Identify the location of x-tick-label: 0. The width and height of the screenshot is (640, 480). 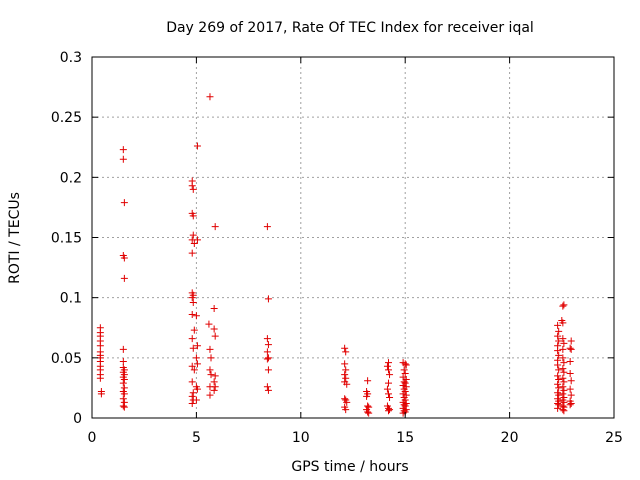
(92, 438).